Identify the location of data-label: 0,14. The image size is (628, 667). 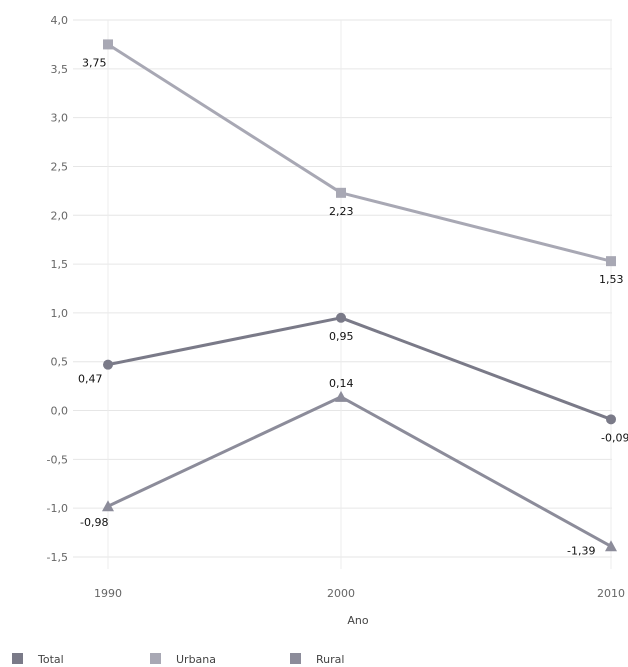
(341, 383).